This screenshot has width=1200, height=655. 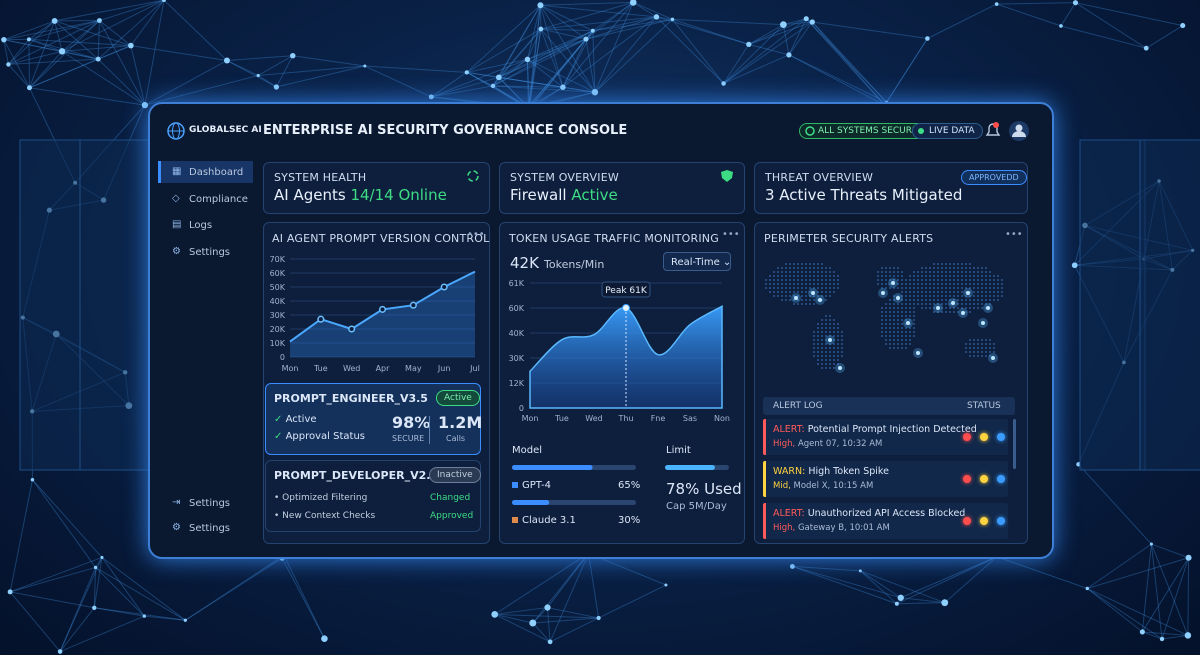 I want to click on alert-text: Unauthorized API Access Blocked, so click(x=886, y=513).